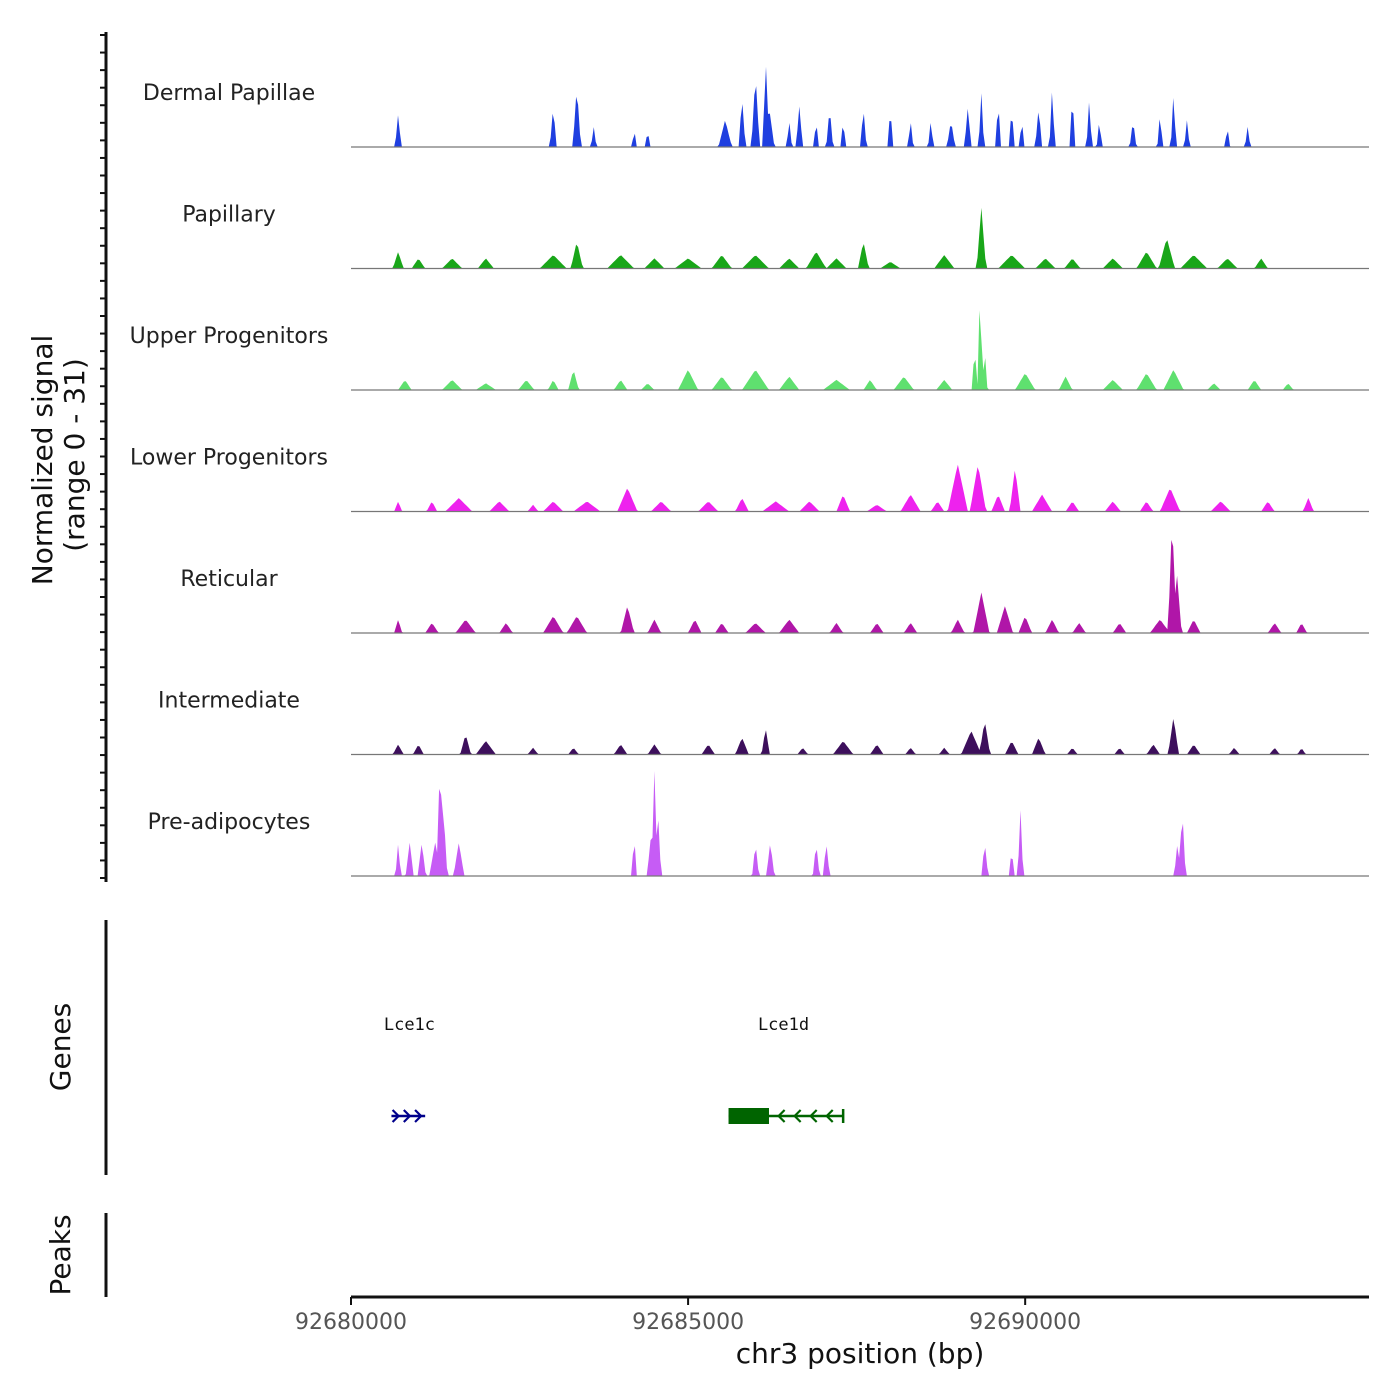  I want to click on y-axis-subtitle: (range 0 - 31), so click(74, 455).